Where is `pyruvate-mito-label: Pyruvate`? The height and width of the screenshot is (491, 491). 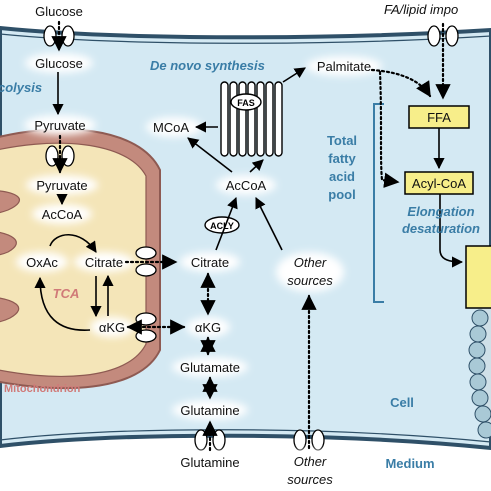 pyruvate-mito-label: Pyruvate is located at coordinates (61, 185).